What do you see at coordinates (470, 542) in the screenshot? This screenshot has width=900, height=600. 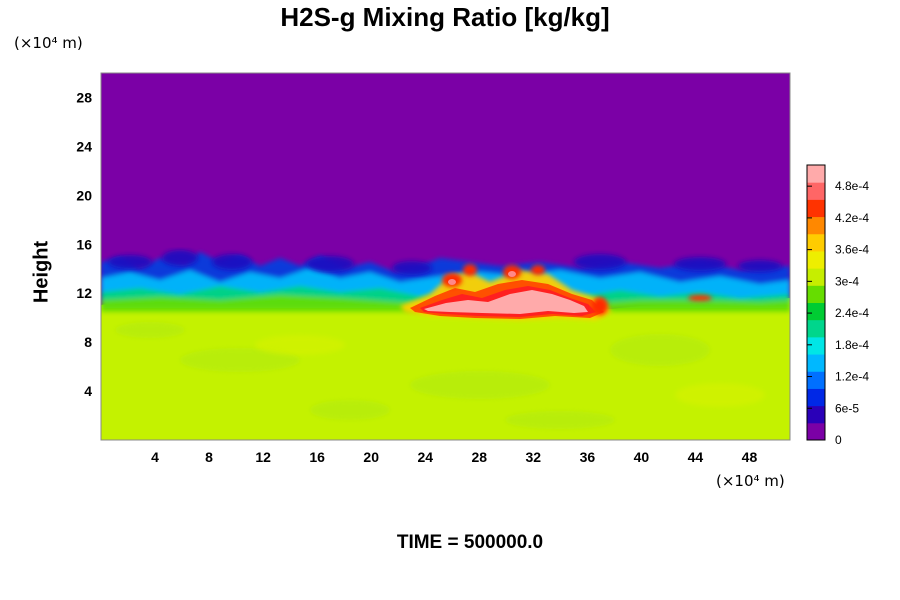 I see `time-footer: TIME = 500000.0` at bounding box center [470, 542].